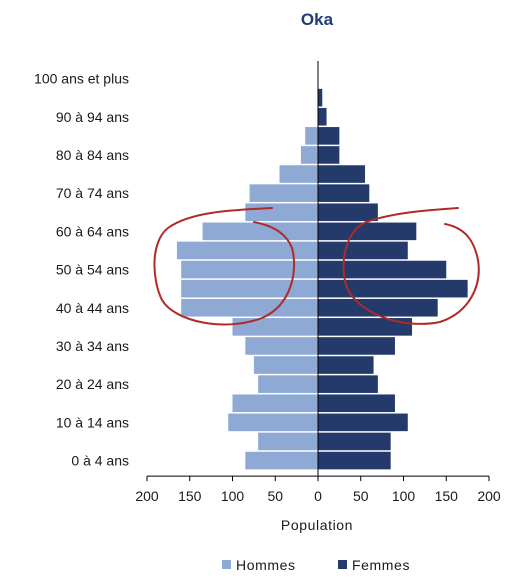 The width and height of the screenshot is (505, 579). I want to click on y-category-label-4: 20 à 24 ans, so click(92, 384).